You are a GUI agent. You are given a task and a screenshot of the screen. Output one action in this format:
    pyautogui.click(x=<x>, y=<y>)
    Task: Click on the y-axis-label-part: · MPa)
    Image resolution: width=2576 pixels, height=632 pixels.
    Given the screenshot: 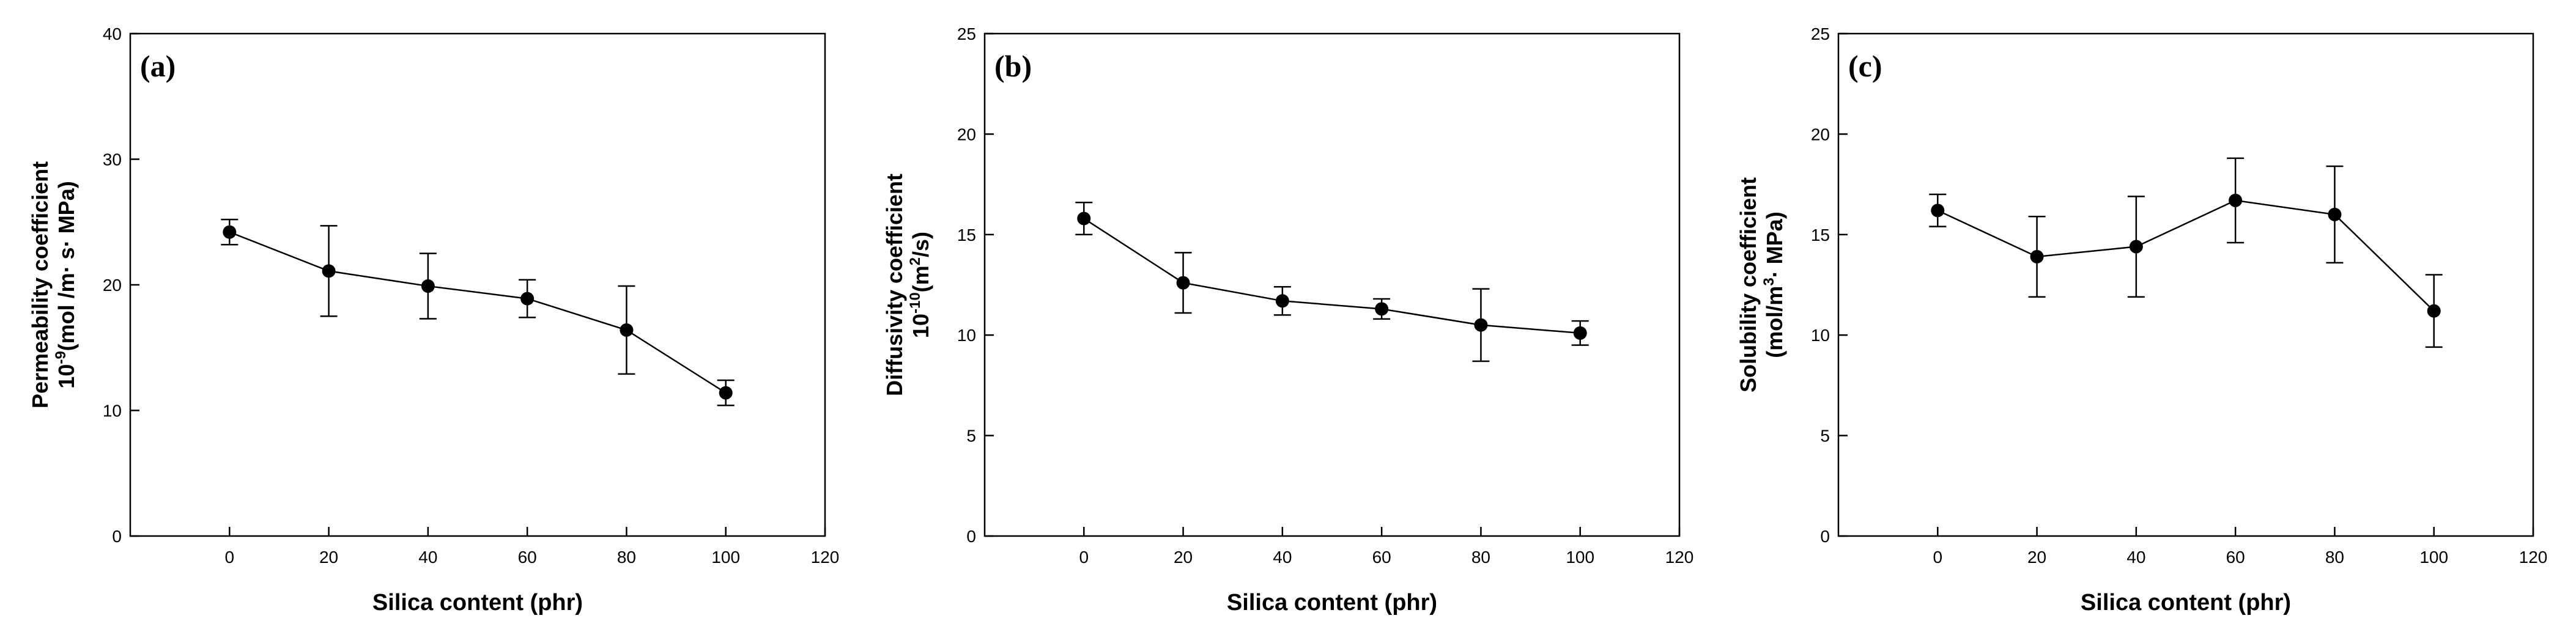 What is the action you would take?
    pyautogui.click(x=1774, y=244)
    